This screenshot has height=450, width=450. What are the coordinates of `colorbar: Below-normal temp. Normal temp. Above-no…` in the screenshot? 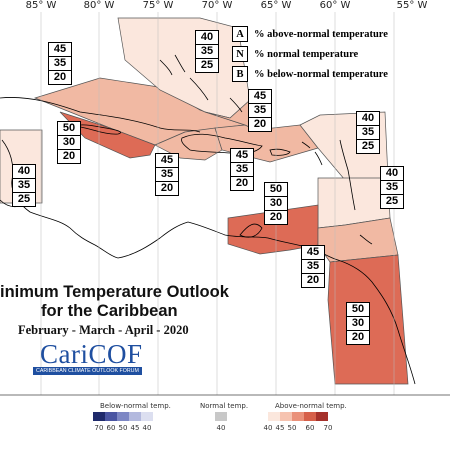 It's located at (225, 425).